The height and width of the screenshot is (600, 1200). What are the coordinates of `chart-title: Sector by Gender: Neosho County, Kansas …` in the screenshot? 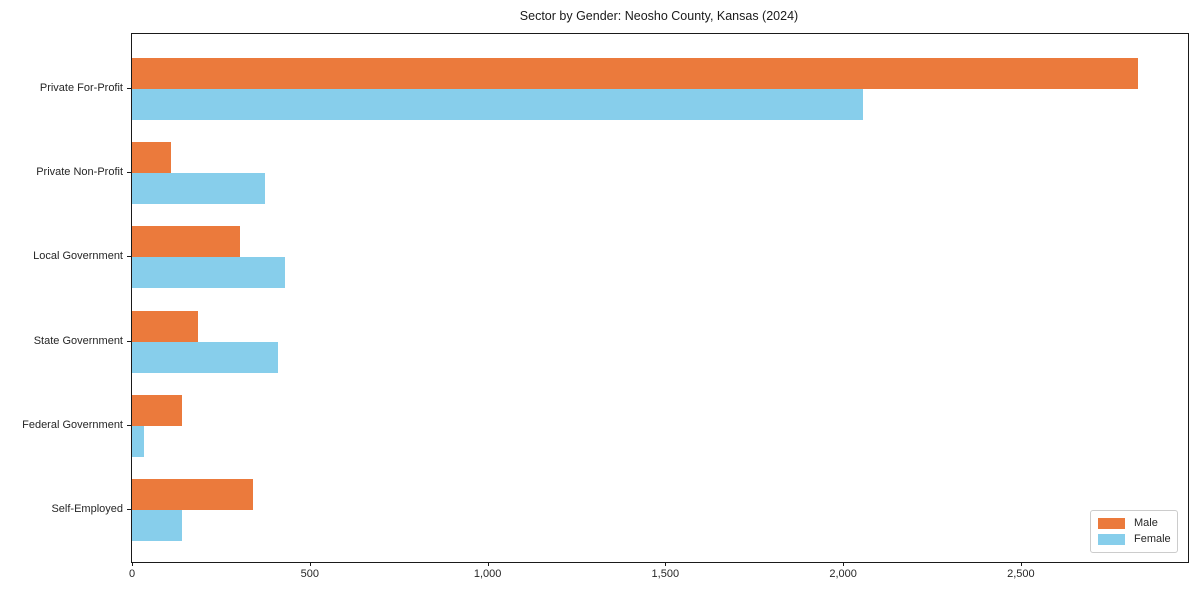 It's located at (659, 16).